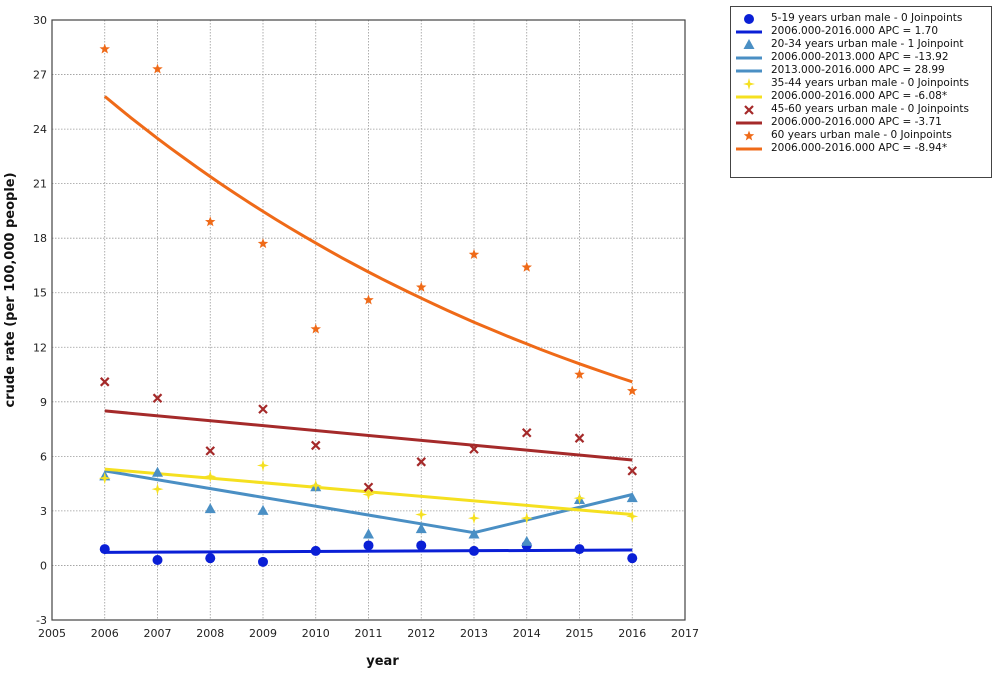  Describe the element at coordinates (632, 633) in the screenshot. I see `x-tick-label: 2016` at that location.